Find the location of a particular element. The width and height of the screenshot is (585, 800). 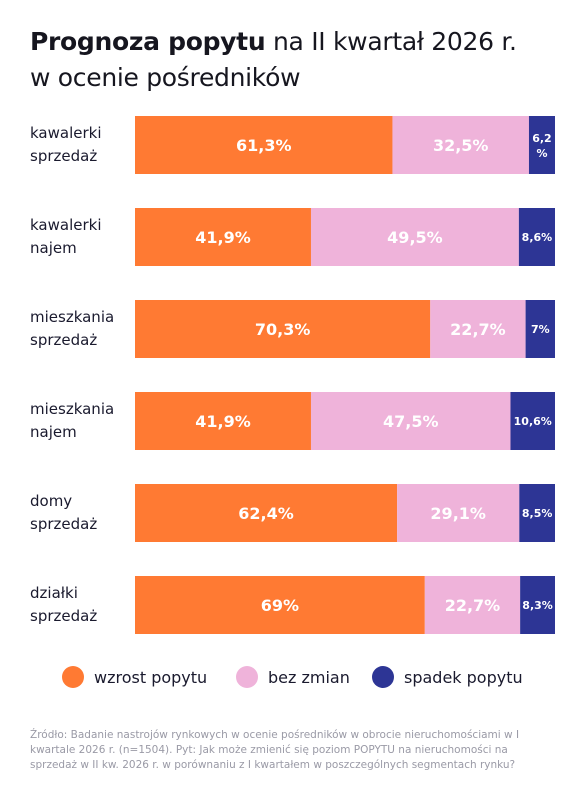

legend-item-bez-zmian: bez zmian is located at coordinates (293, 677).